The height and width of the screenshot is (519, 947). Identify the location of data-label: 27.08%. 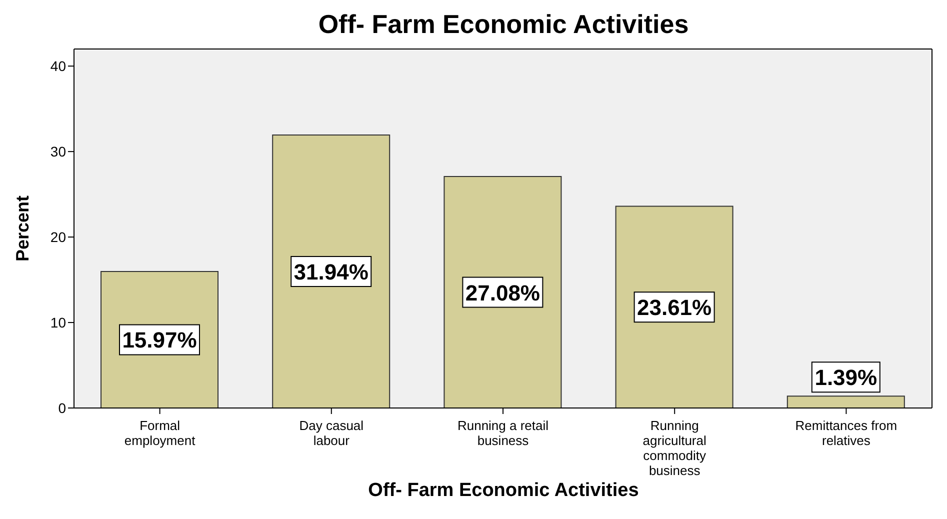
(502, 293).